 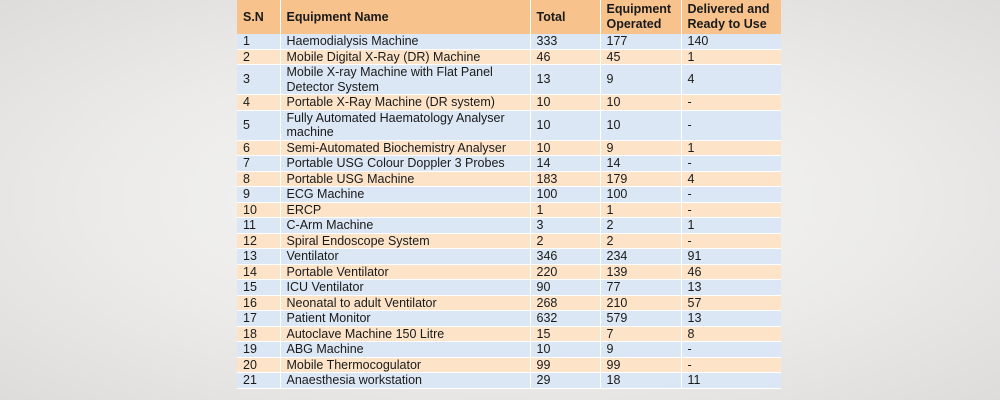 What do you see at coordinates (565, 287) in the screenshot?
I see `cell-total: 90` at bounding box center [565, 287].